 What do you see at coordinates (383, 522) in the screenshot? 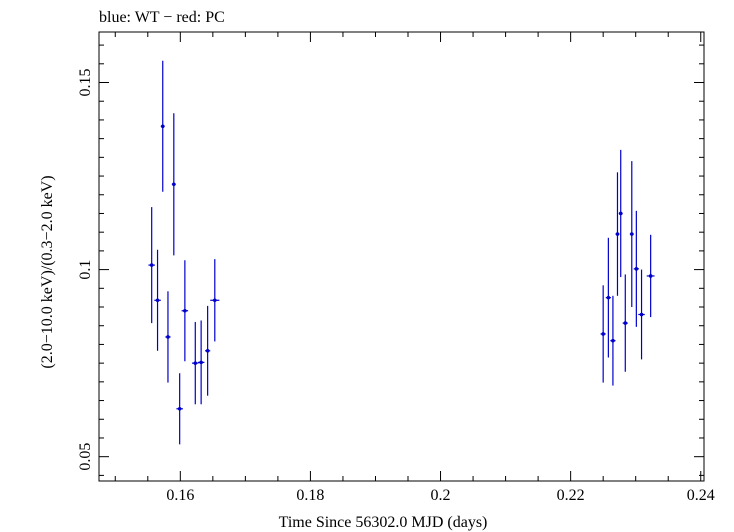
I see `x-axis-label: Time Since 56302.0 MJD (days)` at bounding box center [383, 522].